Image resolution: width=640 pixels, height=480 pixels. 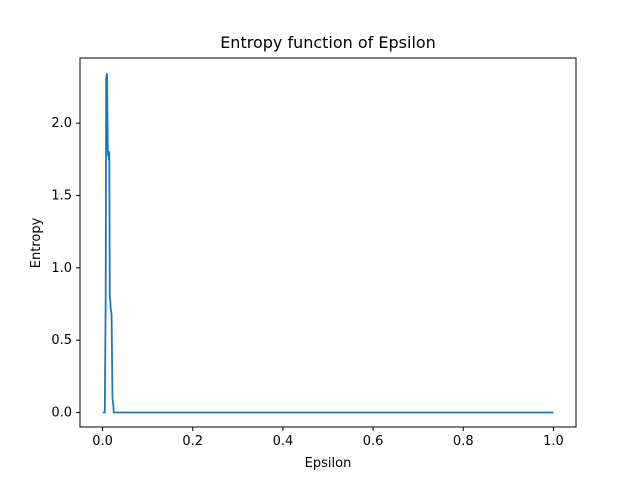 What do you see at coordinates (36, 242) in the screenshot?
I see `y-axis-label: Entropy` at bounding box center [36, 242].